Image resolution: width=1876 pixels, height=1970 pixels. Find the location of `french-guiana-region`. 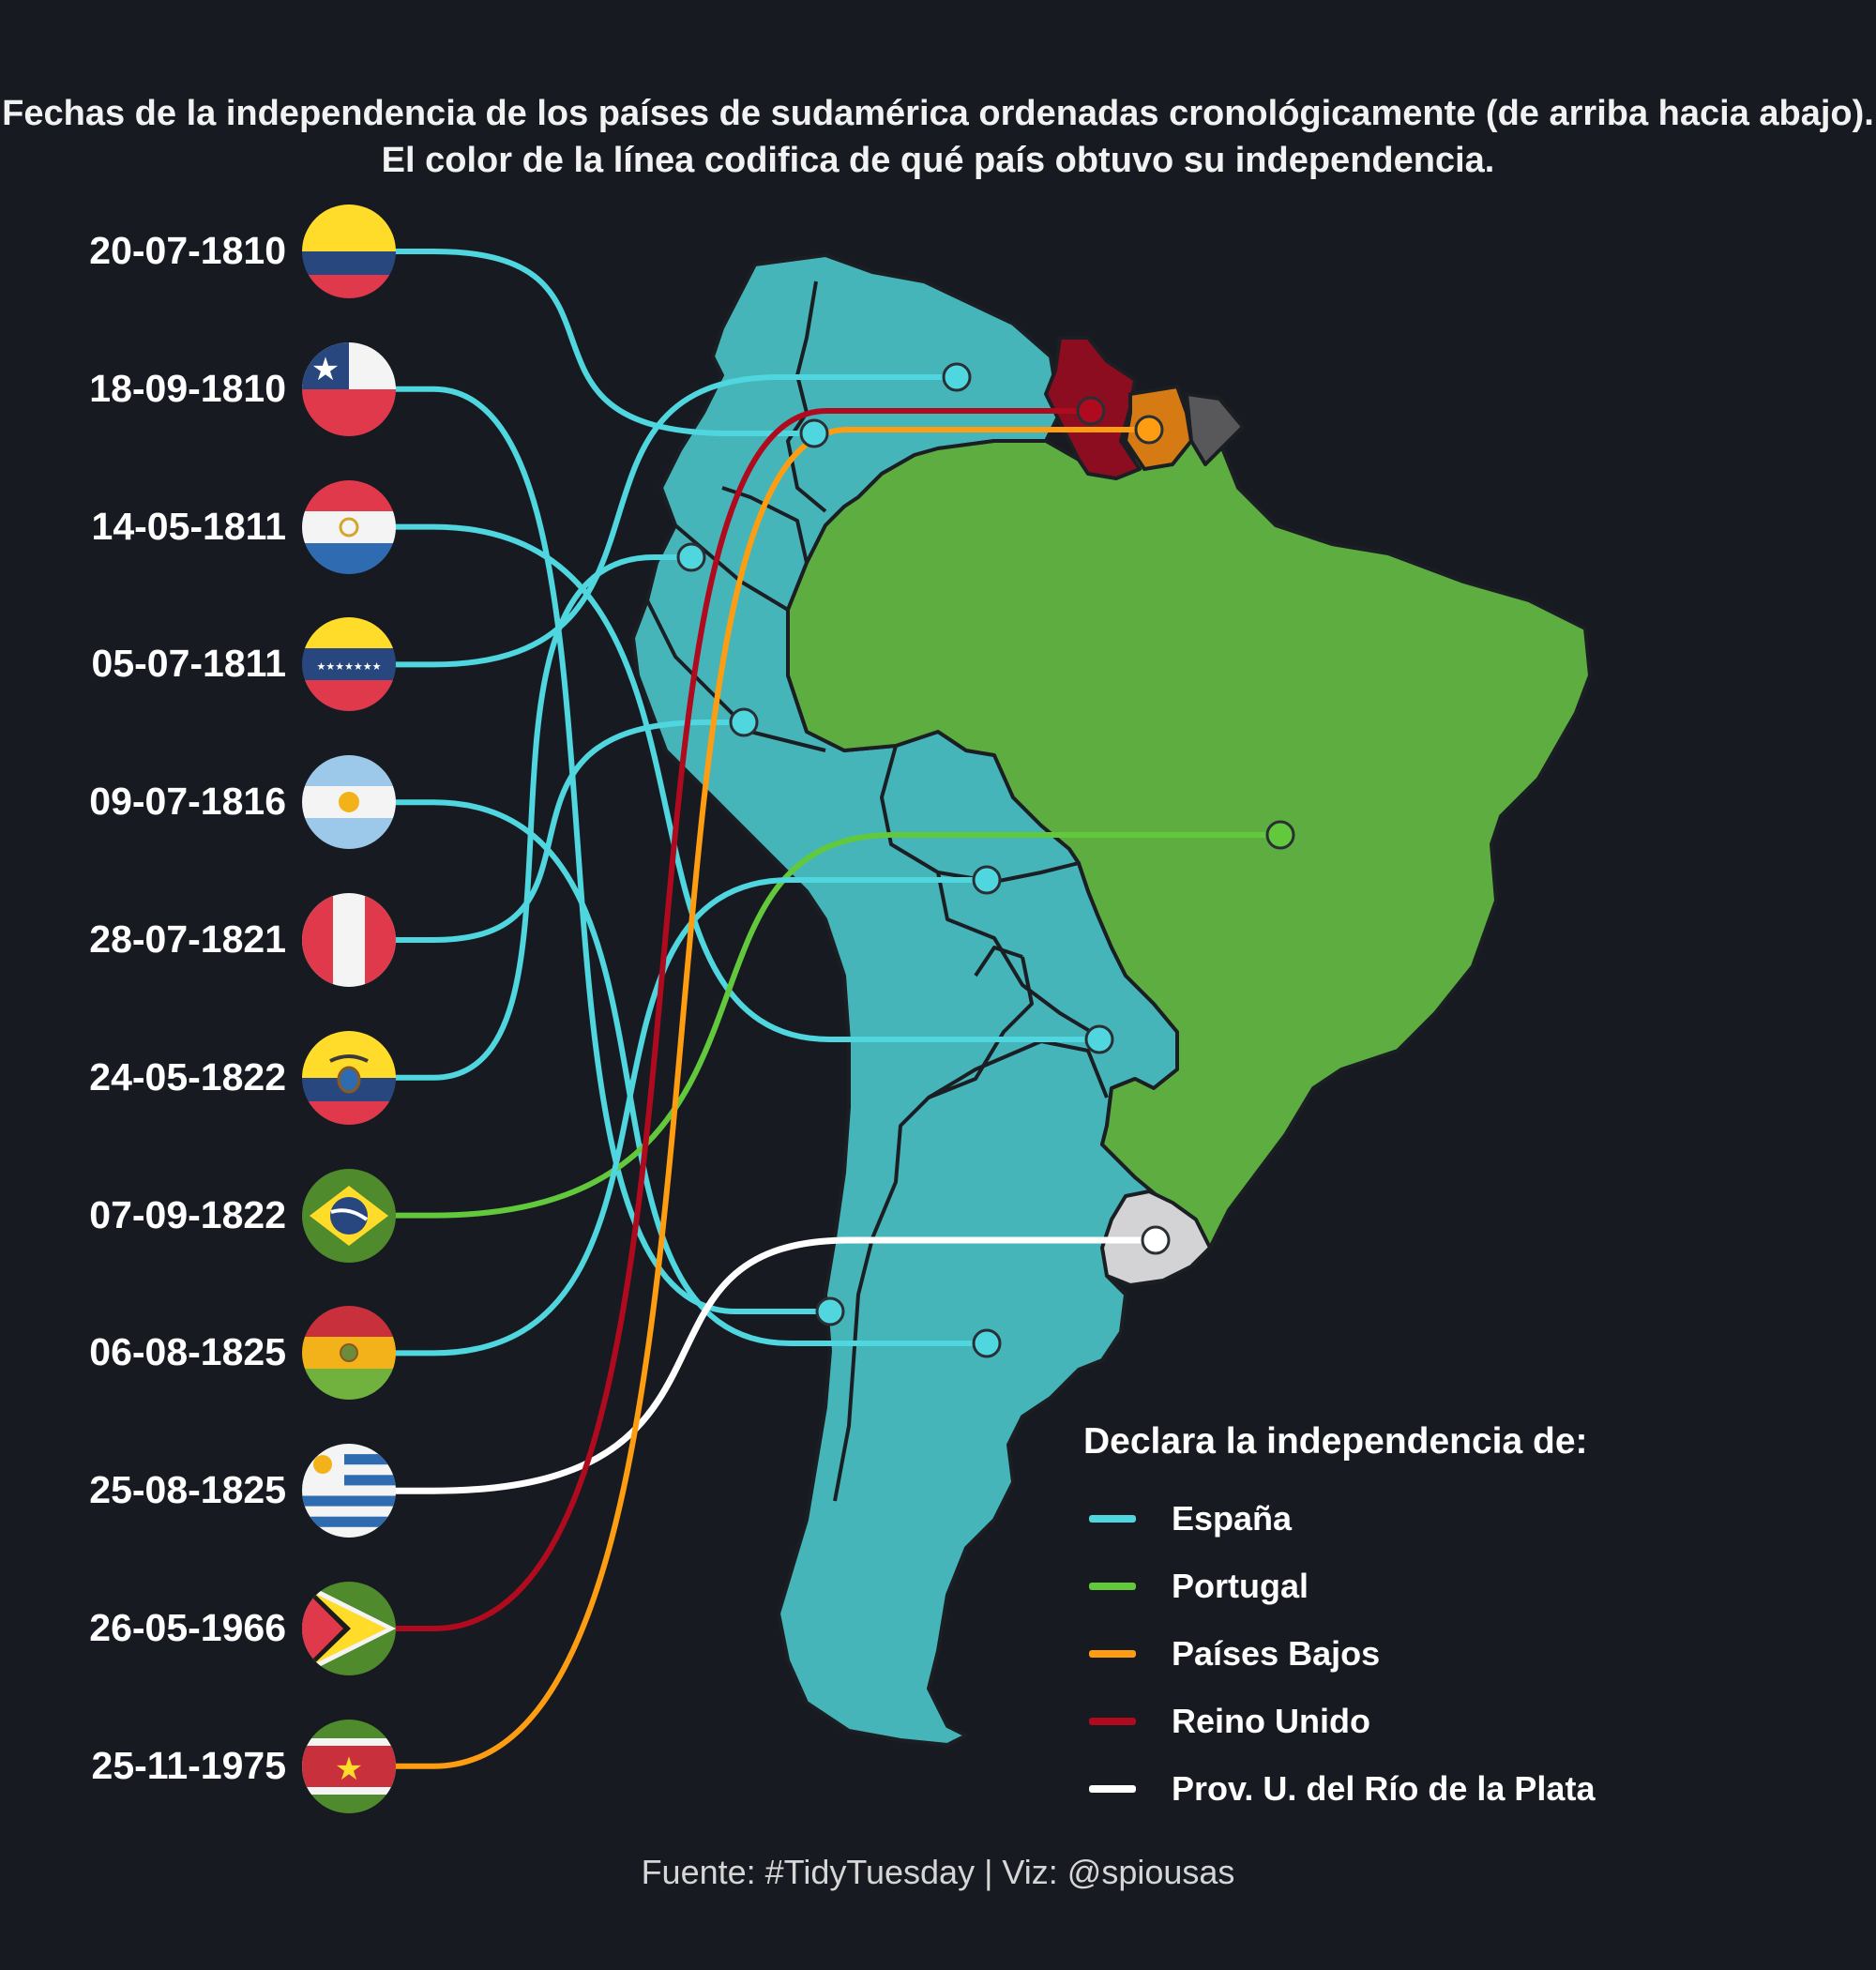

french-guiana-region is located at coordinates (1215, 429).